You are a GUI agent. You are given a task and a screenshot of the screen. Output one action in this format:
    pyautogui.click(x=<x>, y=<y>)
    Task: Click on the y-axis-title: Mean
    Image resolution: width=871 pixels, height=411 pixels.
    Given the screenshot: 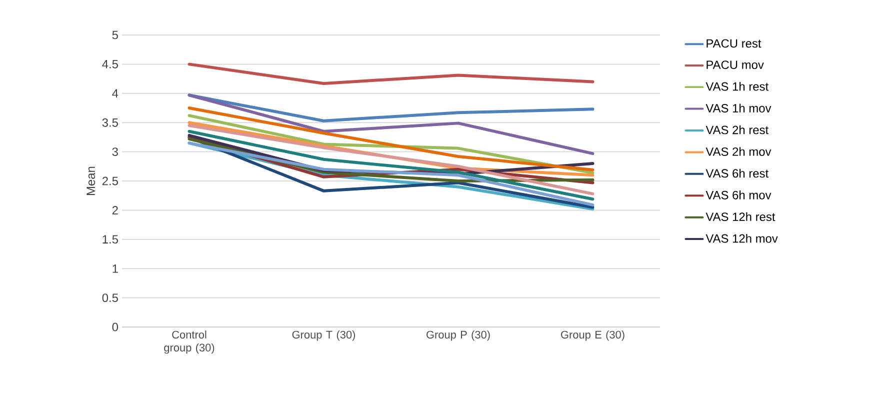 What is the action you would take?
    pyautogui.click(x=91, y=180)
    